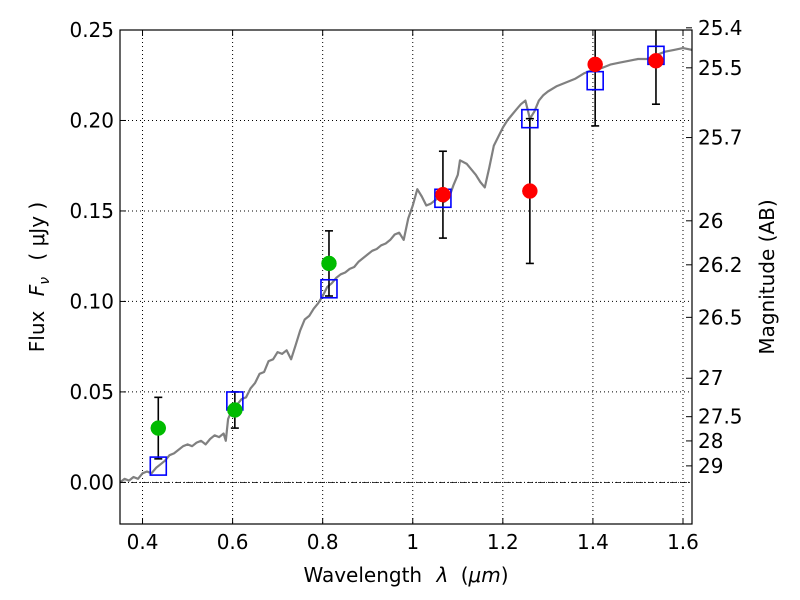 Image resolution: width=800 pixels, height=600 pixels. Describe the element at coordinates (505, 575) in the screenshot. I see `x-axis-unit-close: )` at that location.